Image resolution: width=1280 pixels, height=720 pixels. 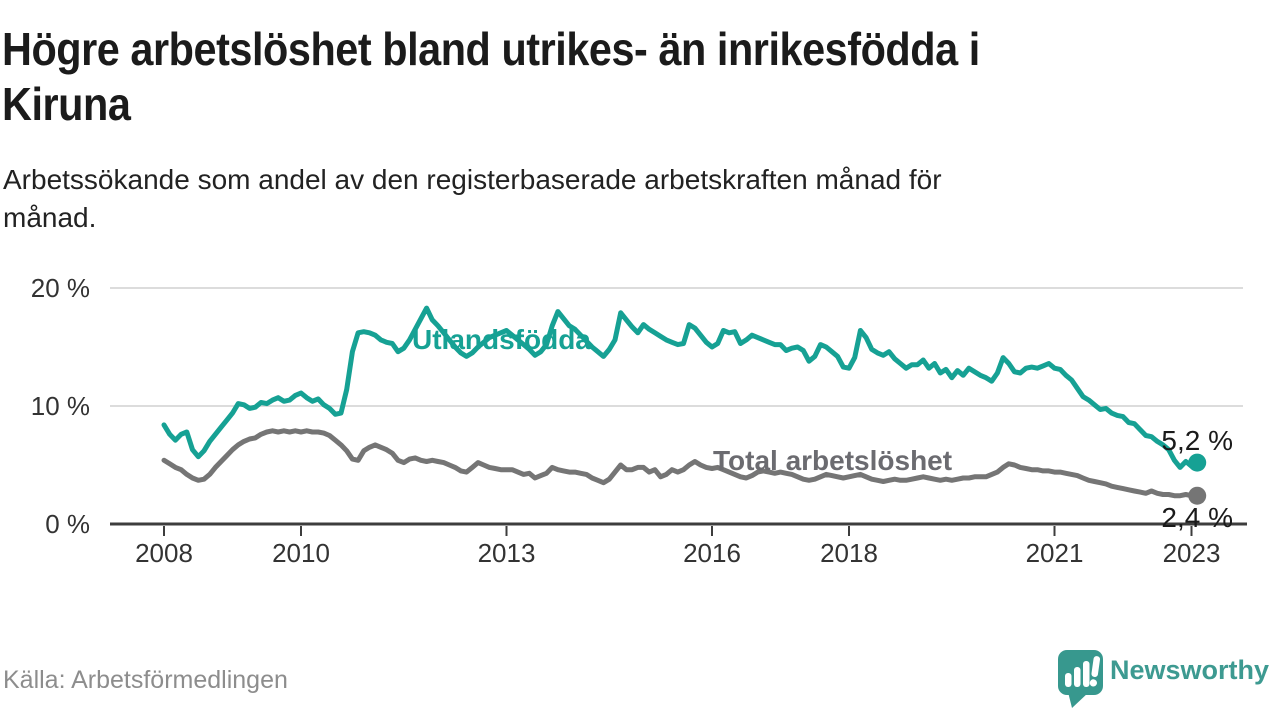 I want to click on x-axis-tick-label: 2008, so click(x=164, y=553).